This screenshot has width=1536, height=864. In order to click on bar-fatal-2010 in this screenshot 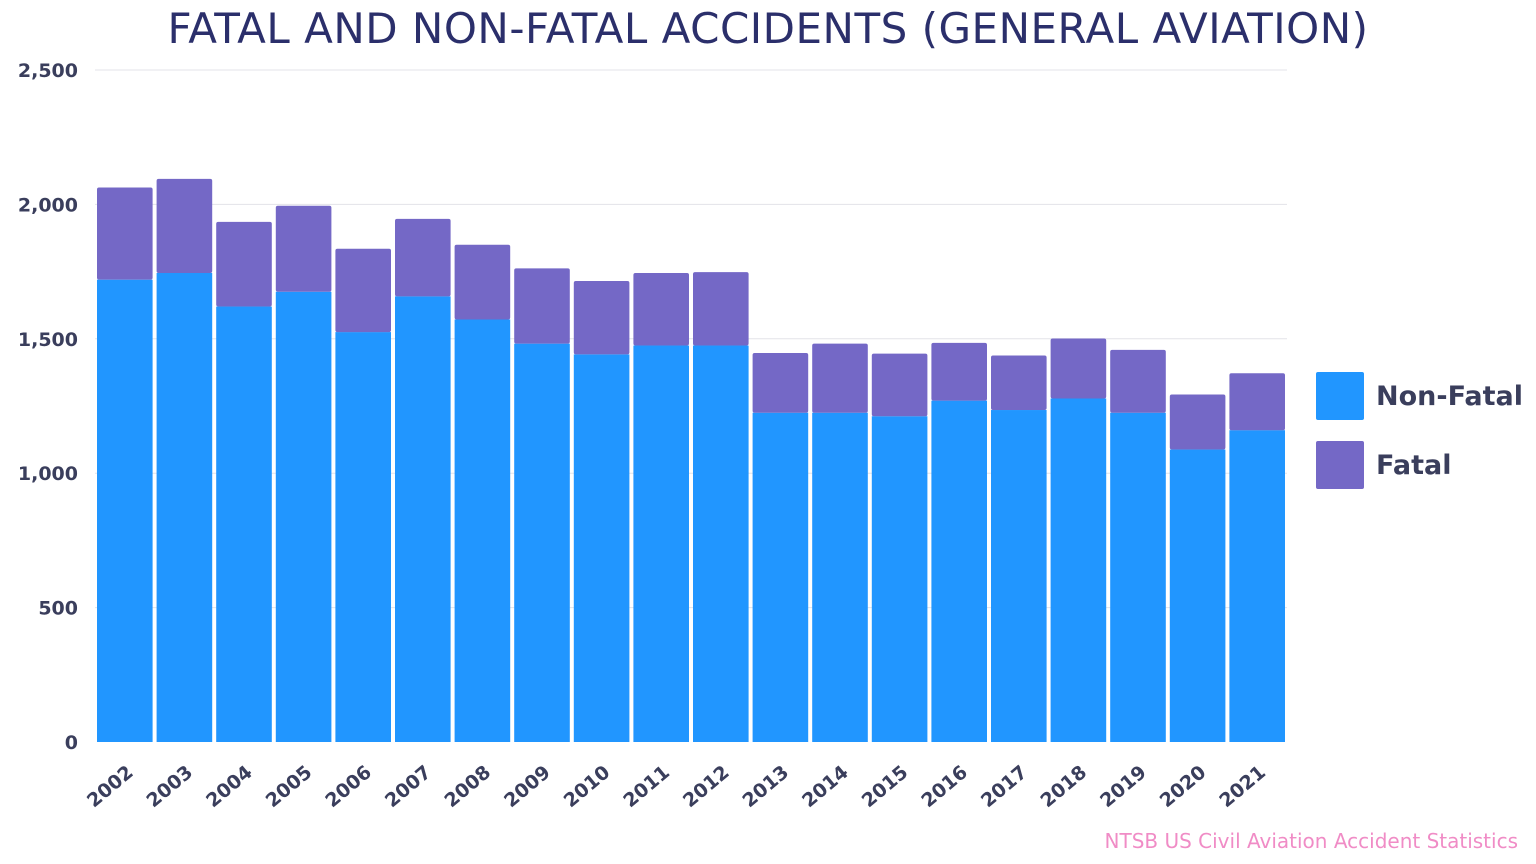, I will do `click(601, 318)`.